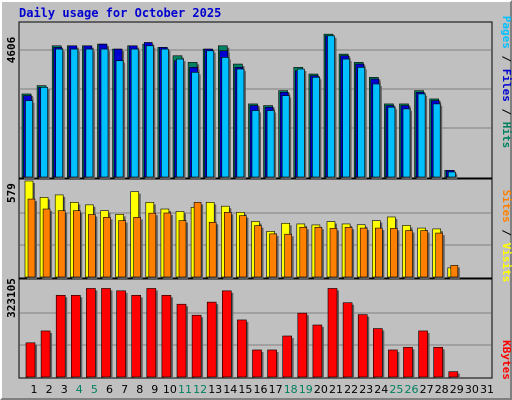 The width and height of the screenshot is (512, 400). Describe the element at coordinates (94, 389) in the screenshot. I see `x-tick-label: 5` at that location.